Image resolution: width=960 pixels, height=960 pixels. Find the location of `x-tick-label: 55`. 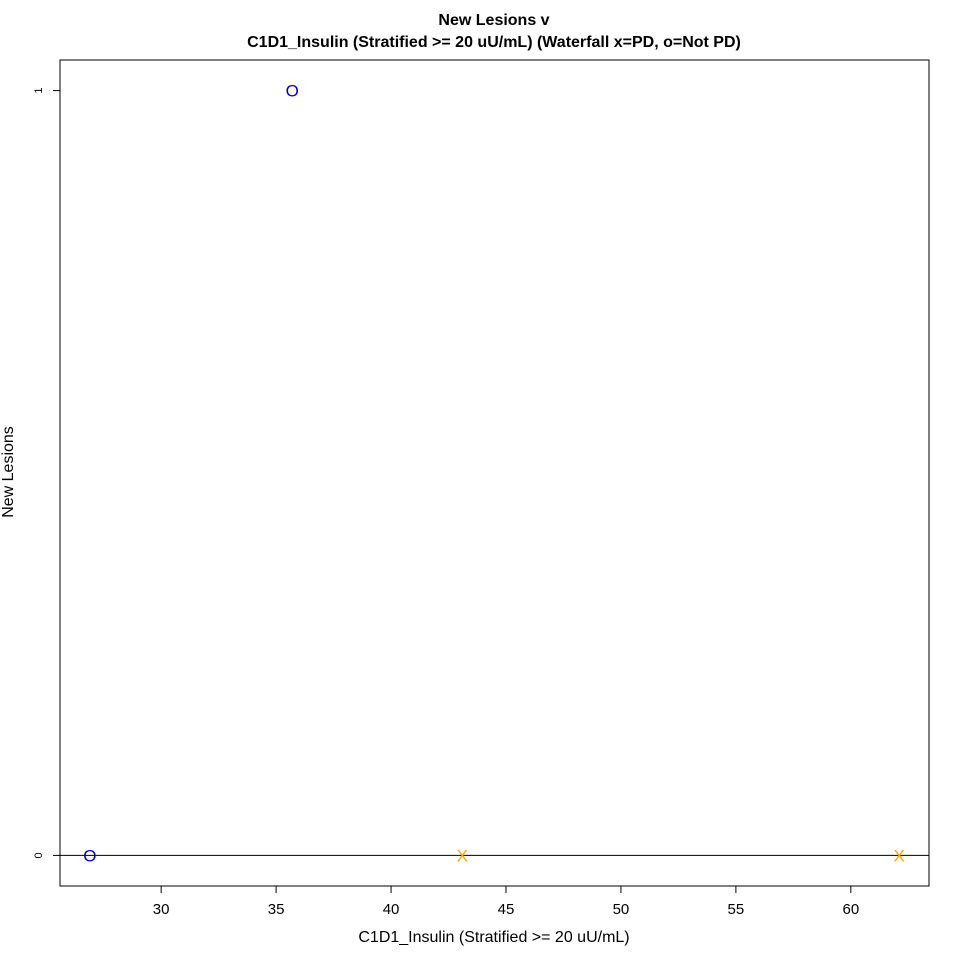

x-tick-label: 55 is located at coordinates (736, 909).